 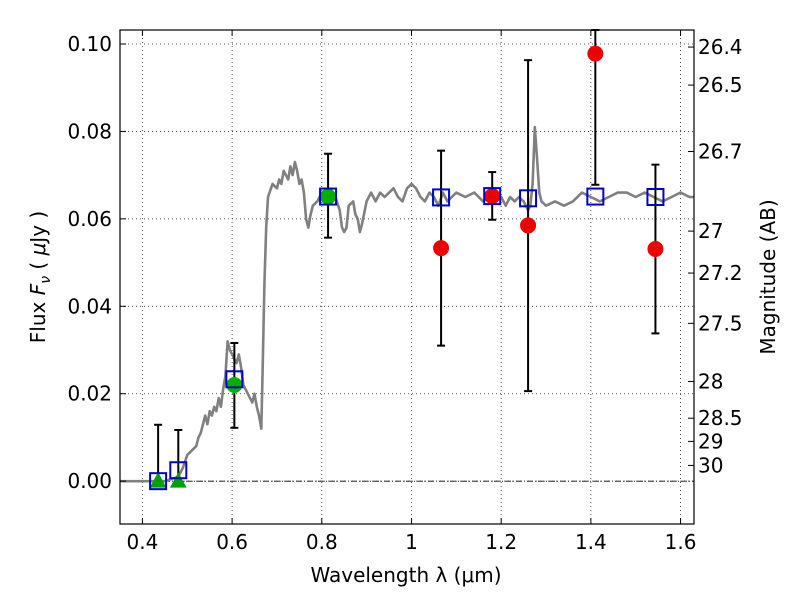 What do you see at coordinates (143, 542) in the screenshot?
I see `x-tick-label: 0.4` at bounding box center [143, 542].